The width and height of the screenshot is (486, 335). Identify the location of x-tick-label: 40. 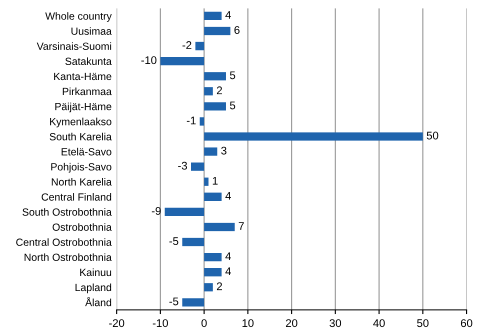
(379, 323).